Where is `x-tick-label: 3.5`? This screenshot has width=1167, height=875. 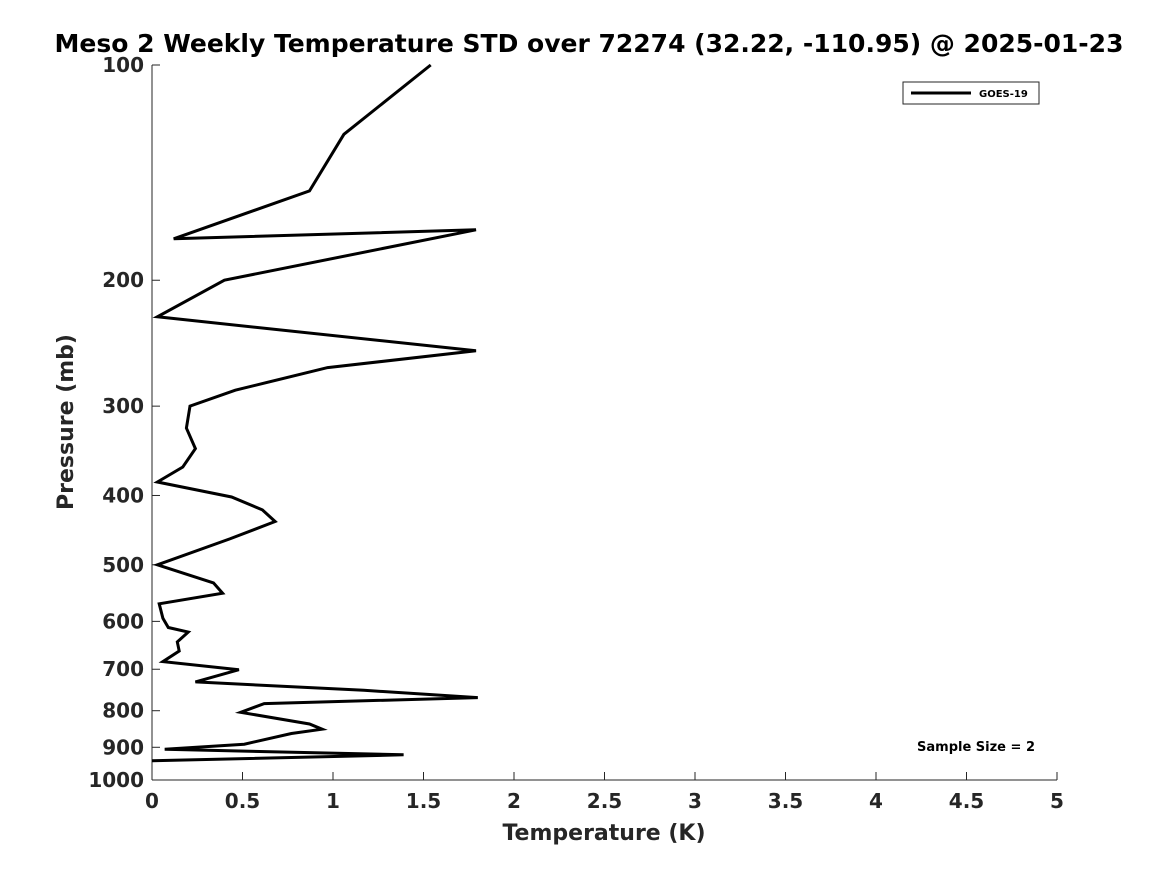
x-tick-label: 3.5 is located at coordinates (785, 801).